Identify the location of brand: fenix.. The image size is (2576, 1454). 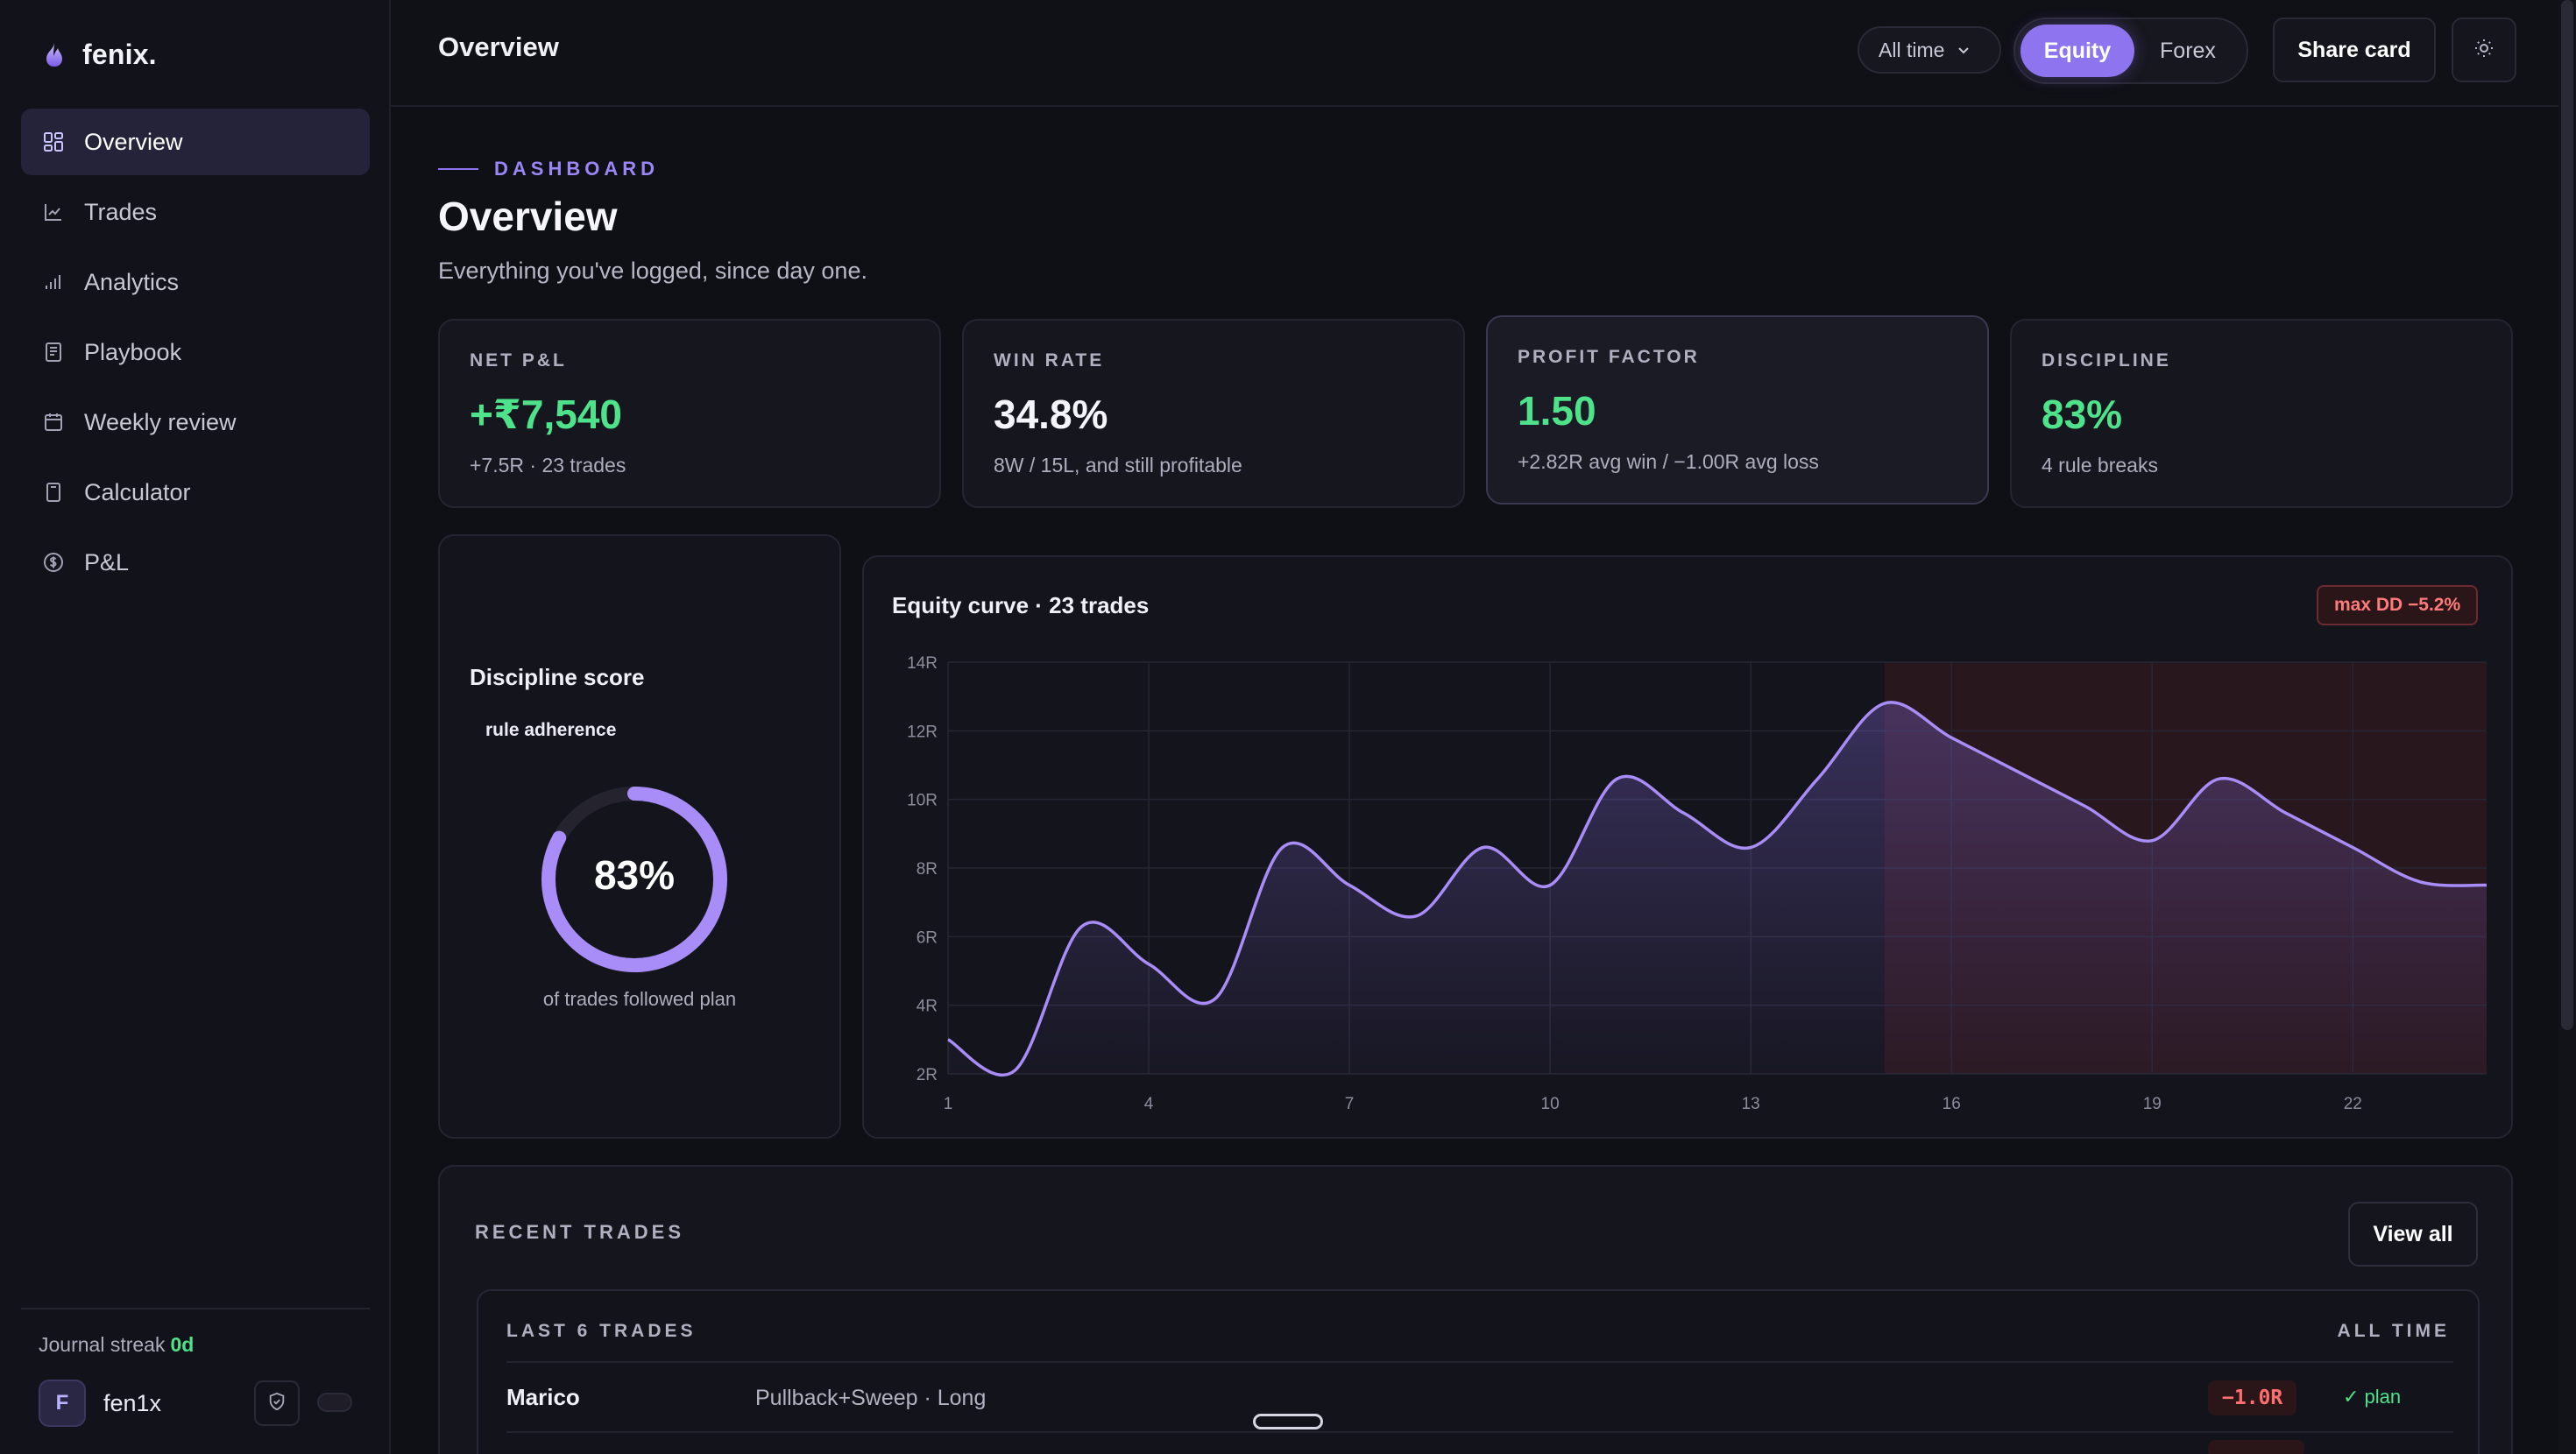
(99, 54).